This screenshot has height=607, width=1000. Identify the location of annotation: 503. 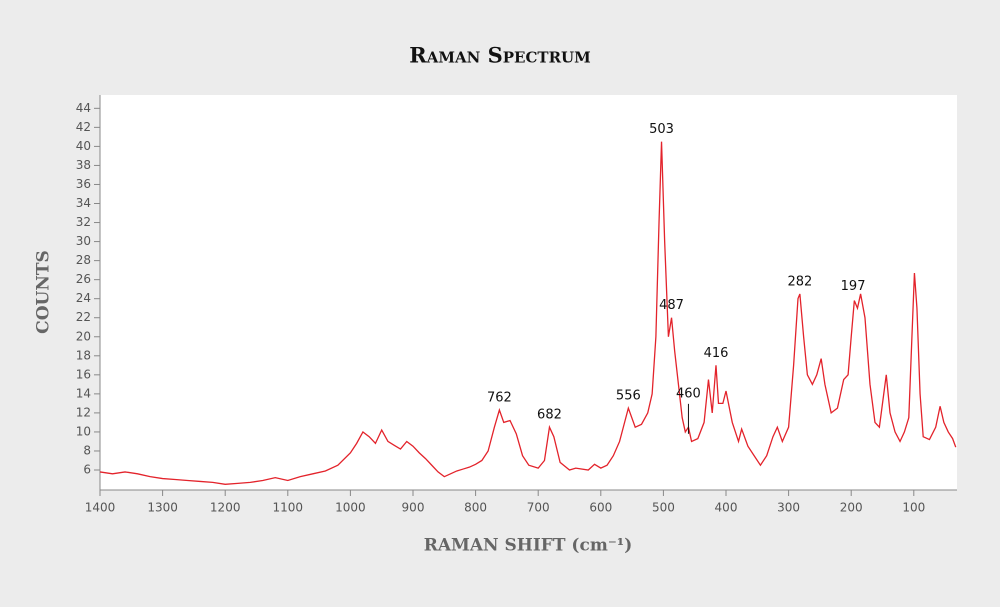
(661, 129).